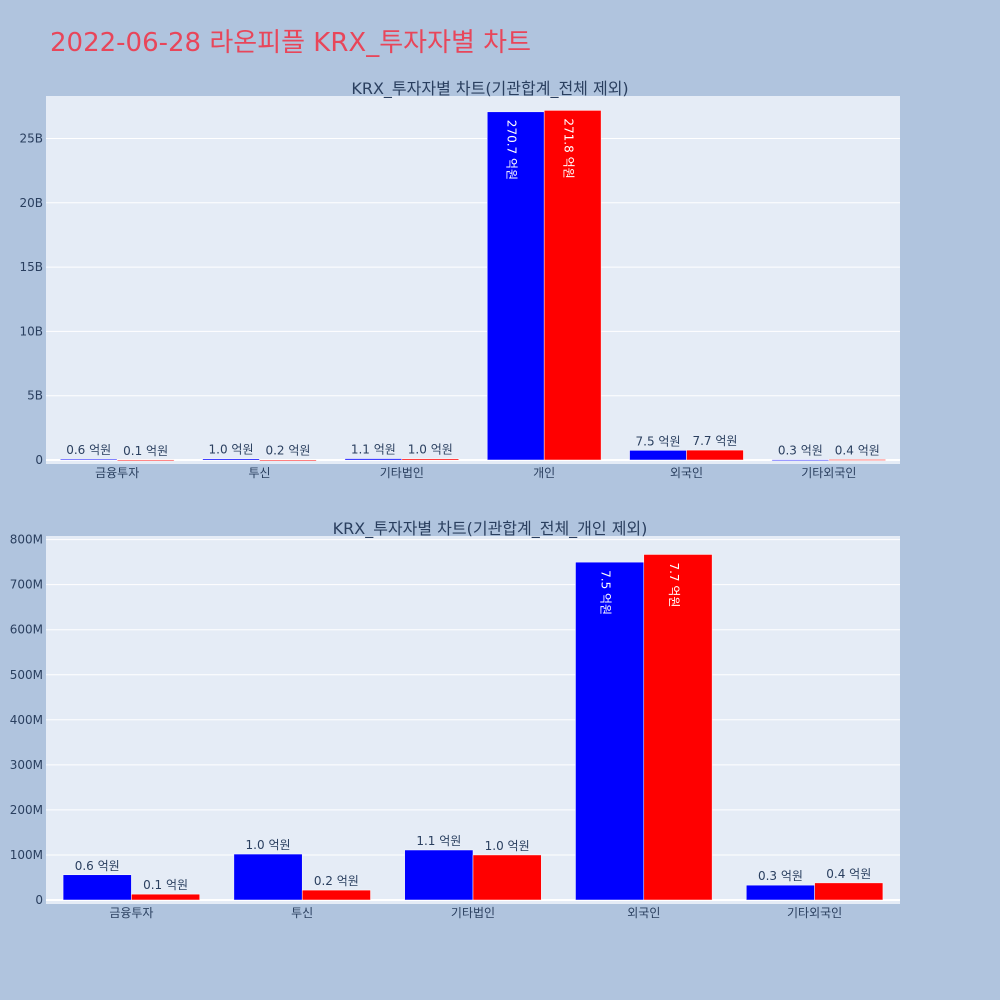  I want to click on data-label: 270.7 억원, so click(512, 150).